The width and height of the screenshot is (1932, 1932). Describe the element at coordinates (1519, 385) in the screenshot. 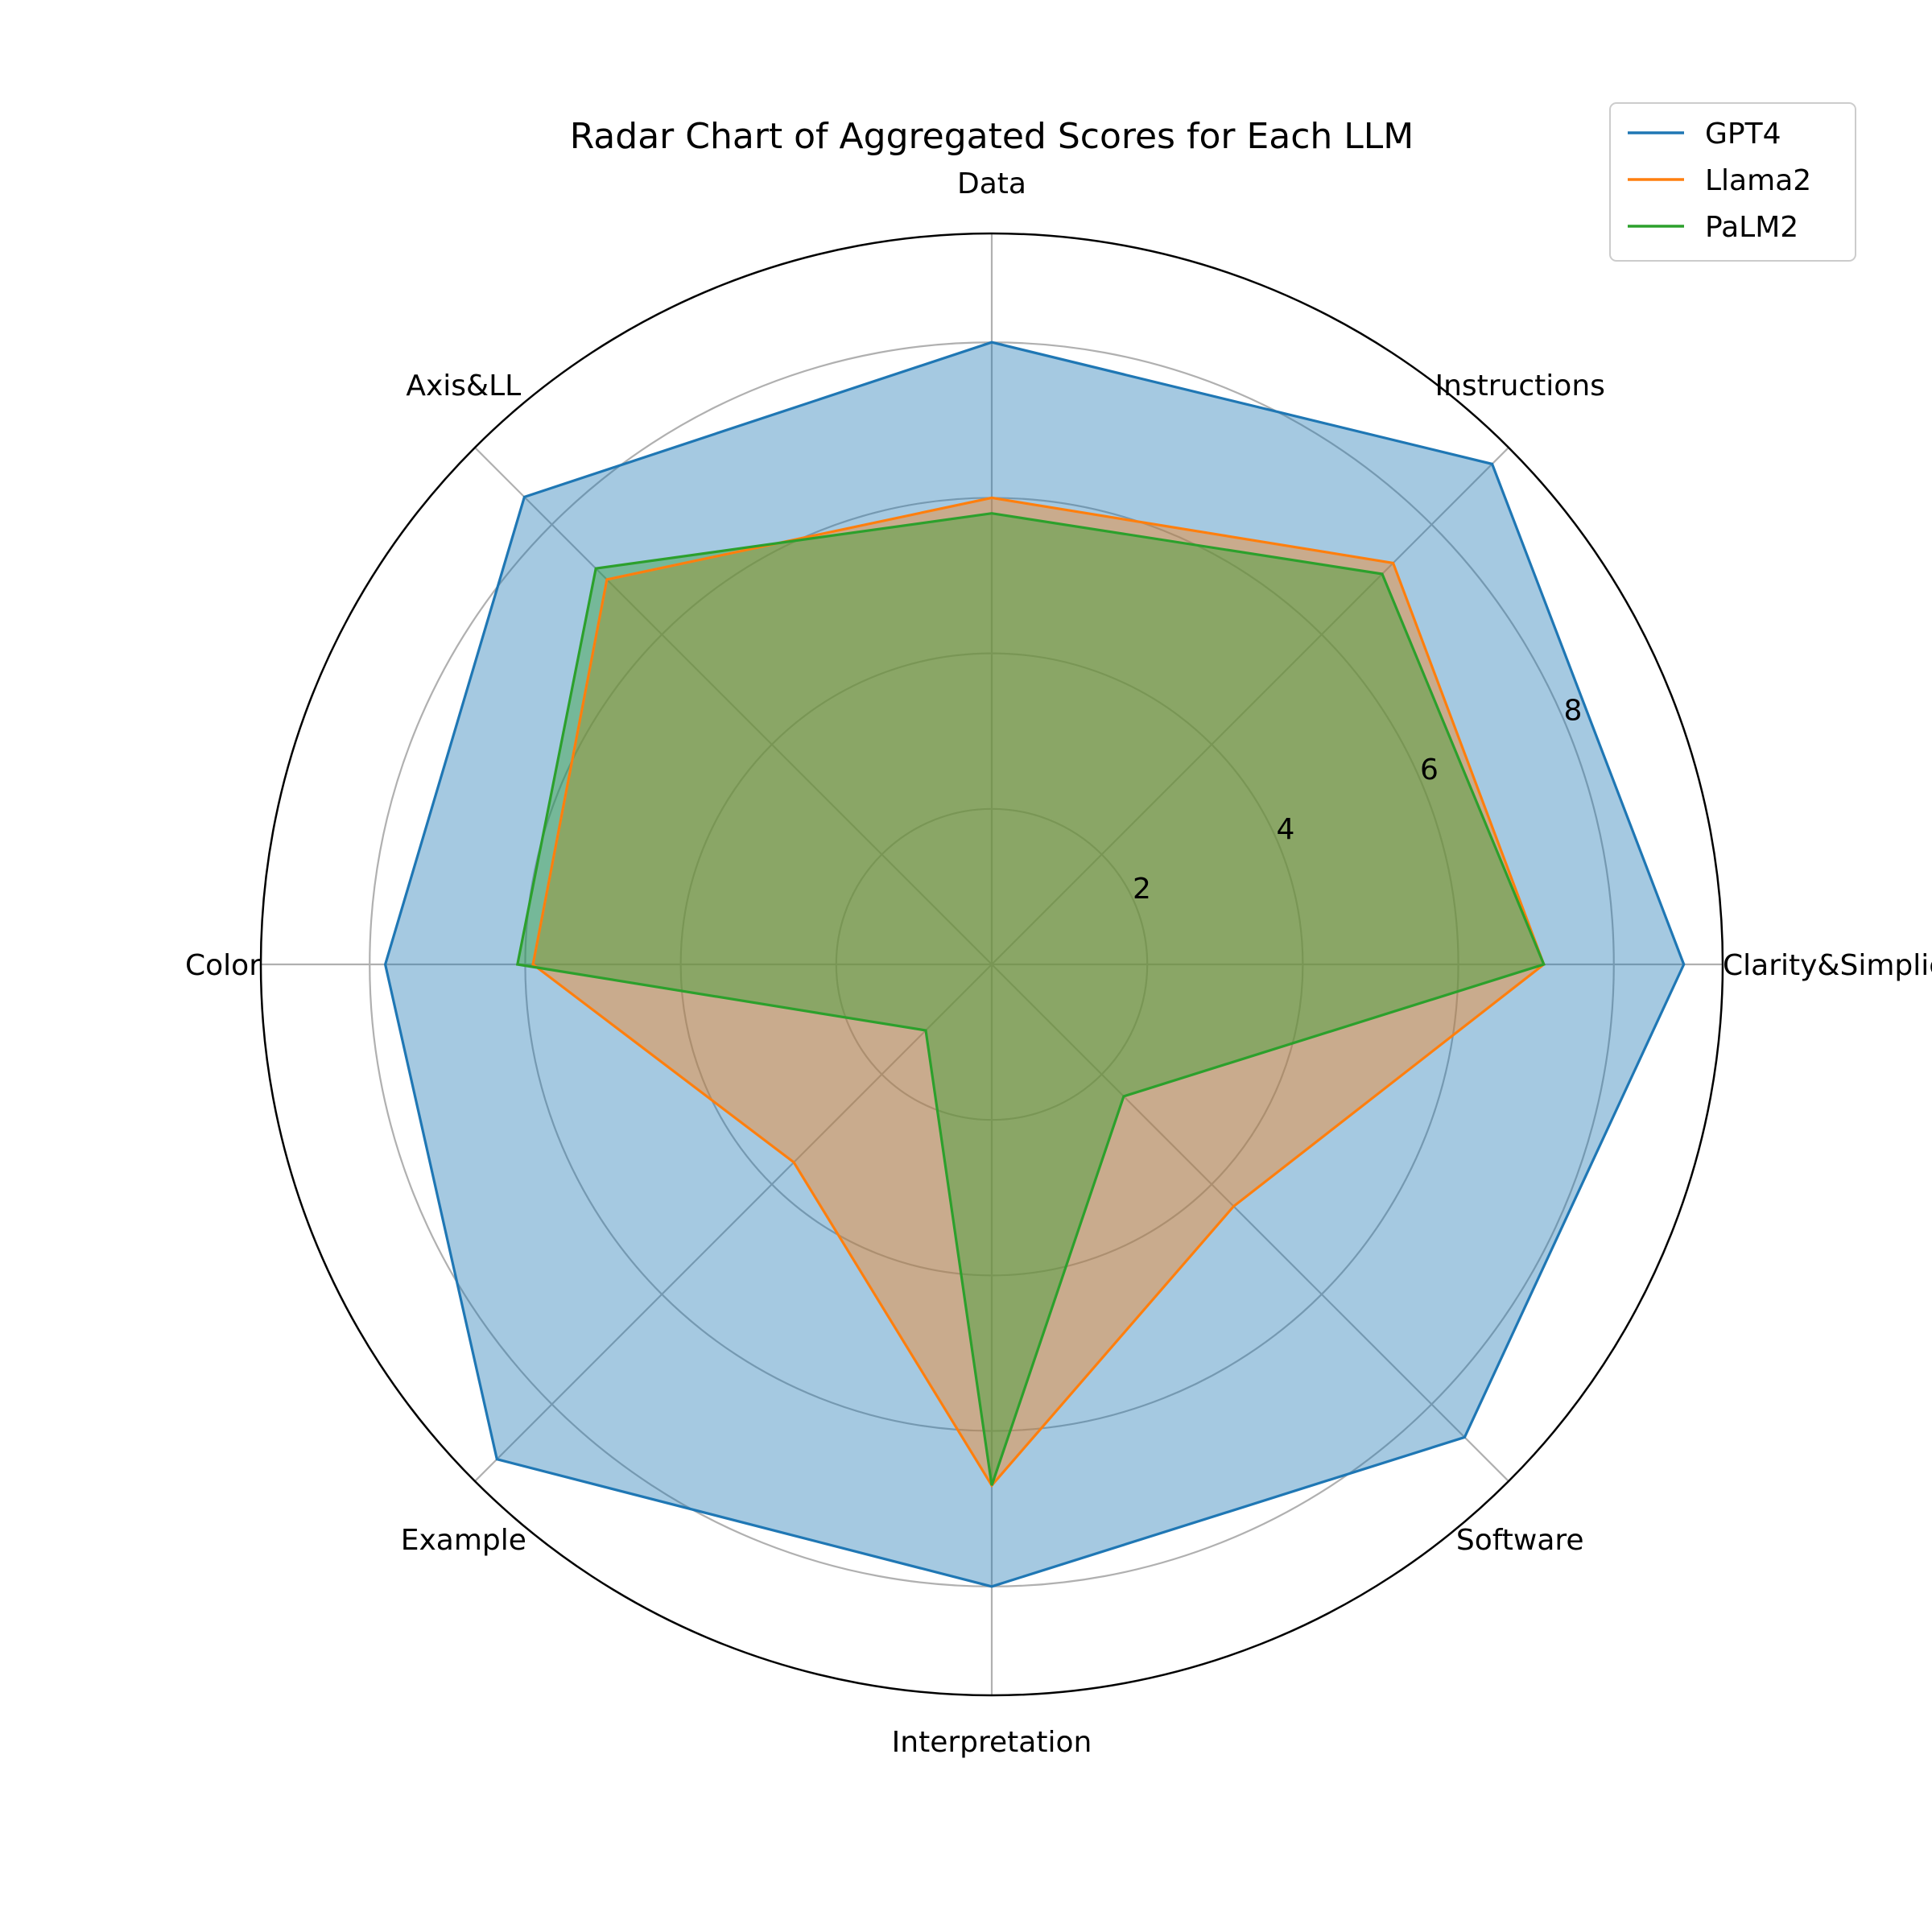

I see `category-label-1: Instructions` at that location.